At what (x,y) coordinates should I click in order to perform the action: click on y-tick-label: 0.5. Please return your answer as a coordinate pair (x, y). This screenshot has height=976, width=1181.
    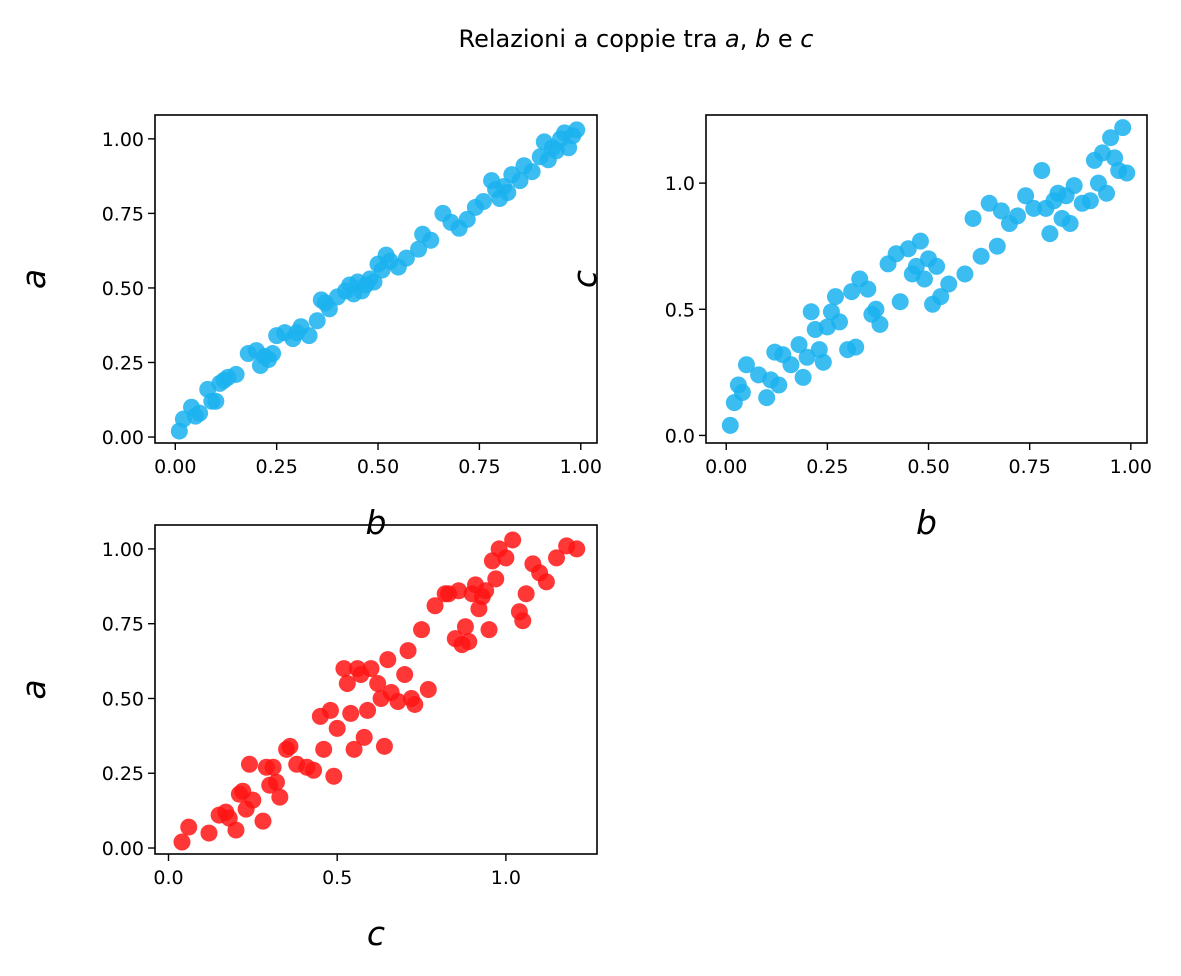
    Looking at the image, I should click on (680, 310).